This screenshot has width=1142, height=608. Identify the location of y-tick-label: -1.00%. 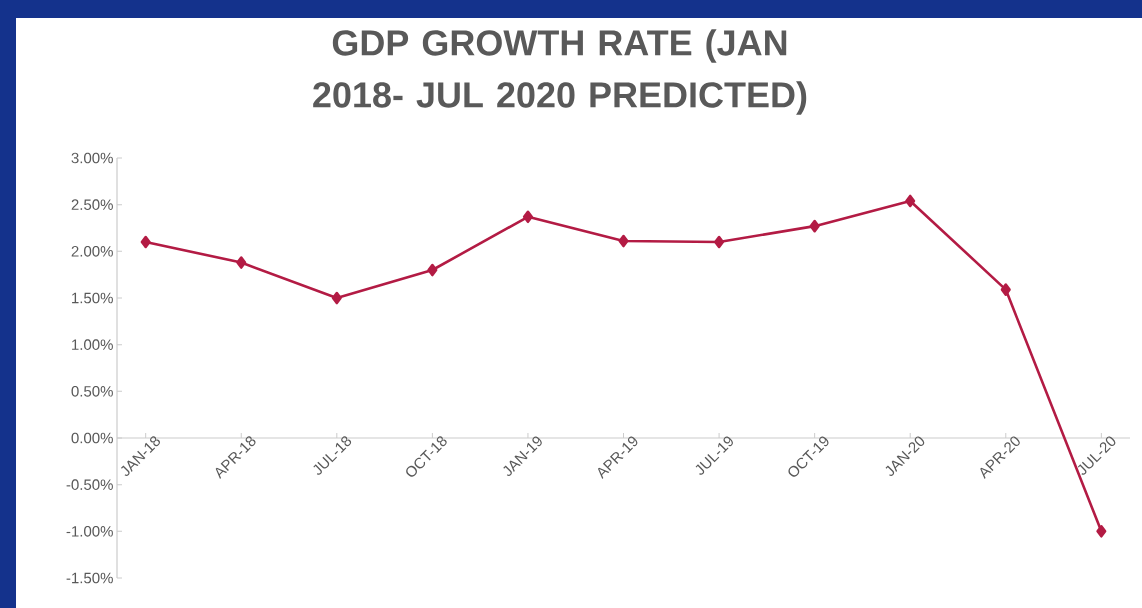
(89, 531).